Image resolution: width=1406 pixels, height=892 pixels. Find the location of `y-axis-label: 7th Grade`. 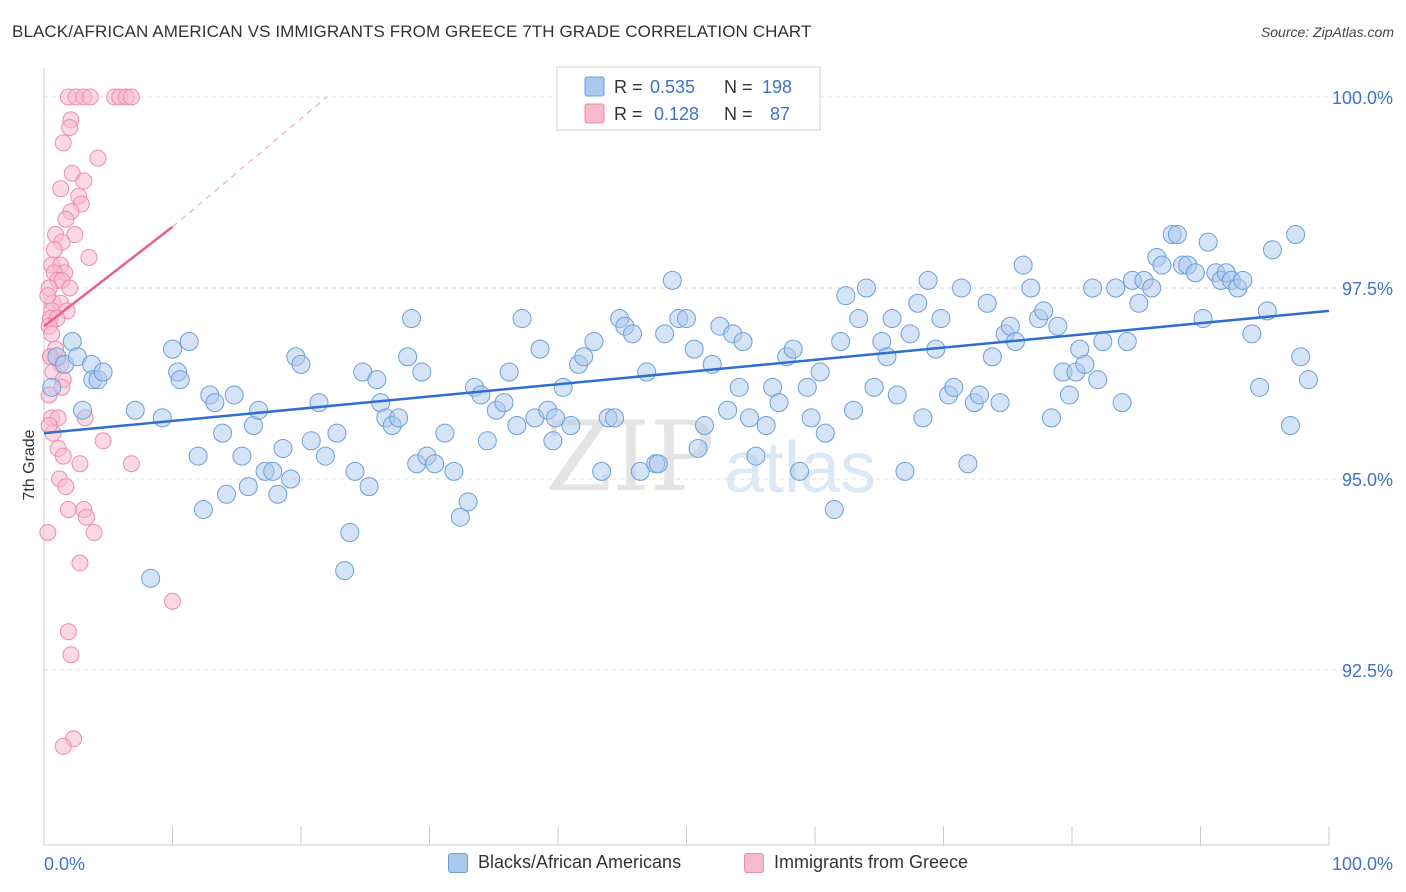

y-axis-label: 7th Grade is located at coordinates (29, 464).